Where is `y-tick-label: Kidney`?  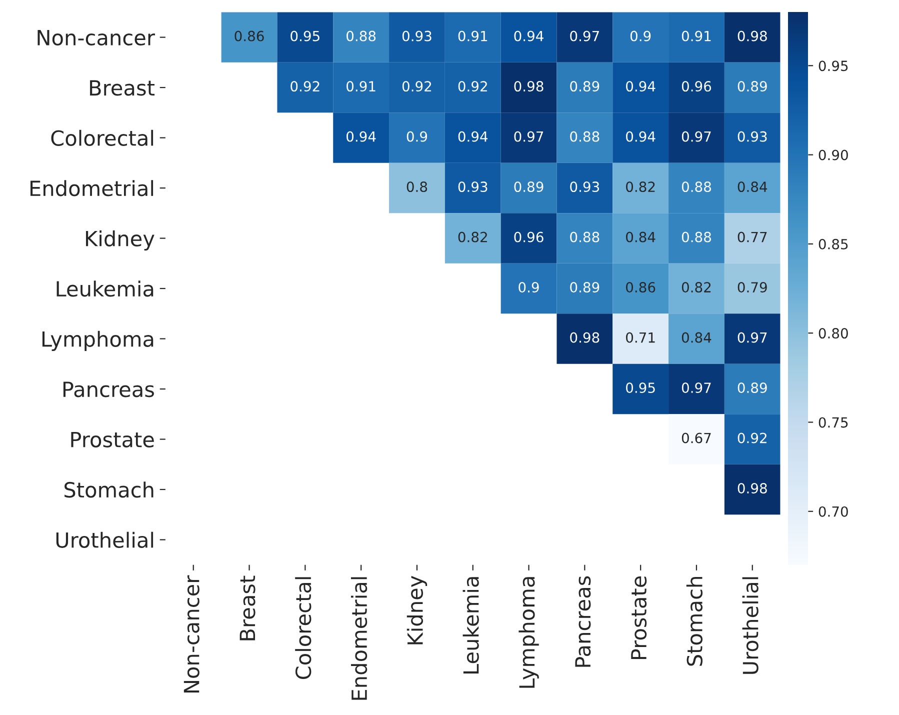
y-tick-label: Kidney is located at coordinates (120, 240).